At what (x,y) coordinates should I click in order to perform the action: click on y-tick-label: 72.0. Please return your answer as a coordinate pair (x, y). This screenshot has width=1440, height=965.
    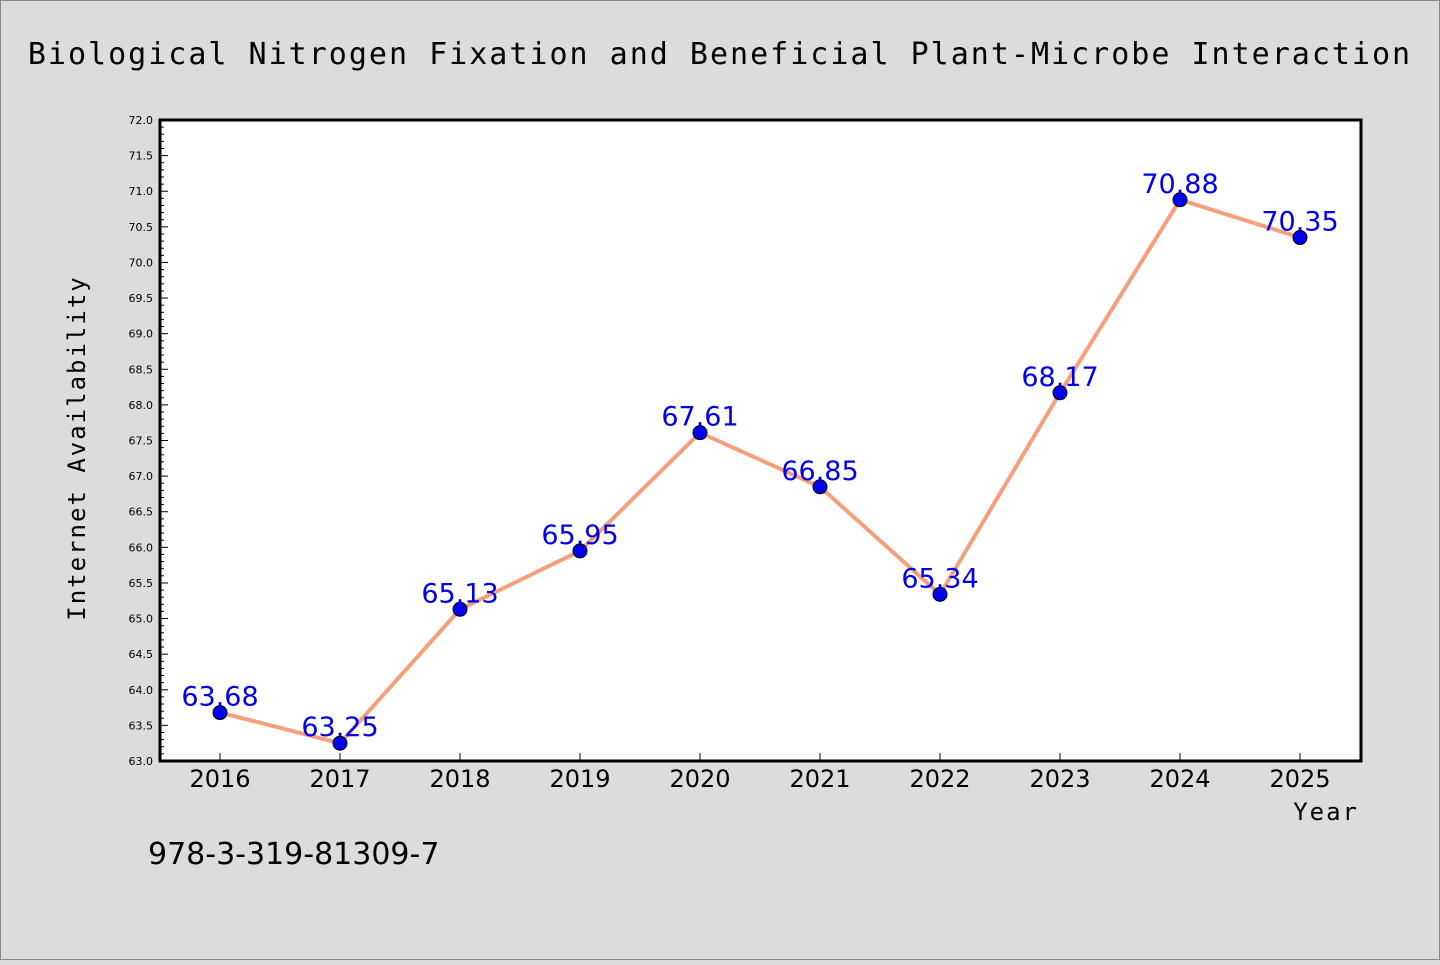
    Looking at the image, I should click on (141, 120).